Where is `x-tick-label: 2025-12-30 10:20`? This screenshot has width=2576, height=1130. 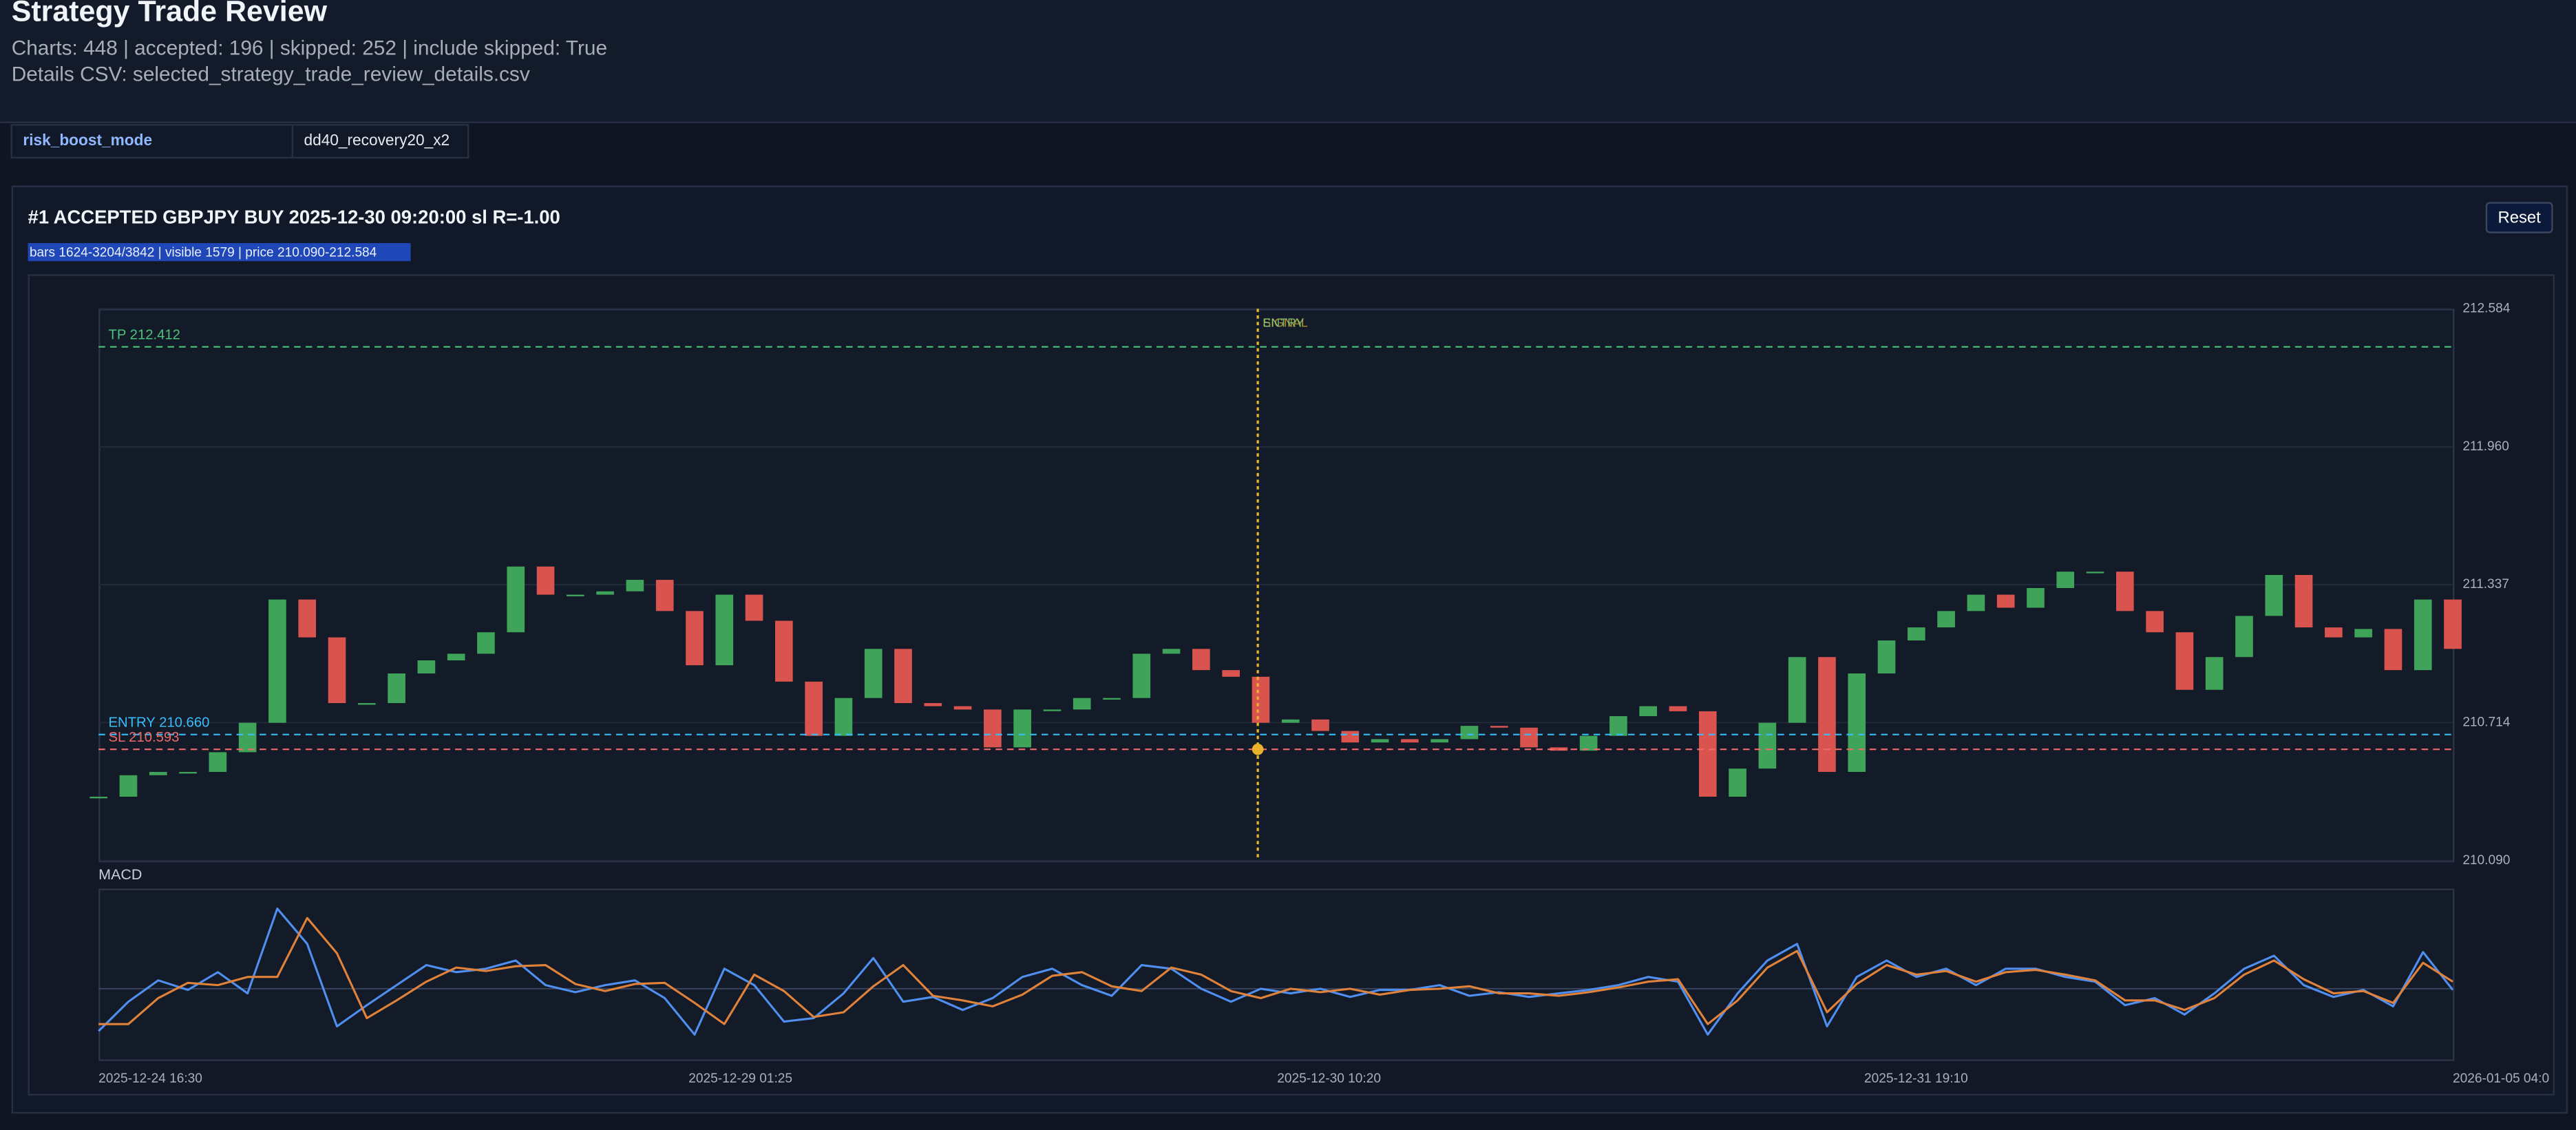 x-tick-label: 2025-12-30 10:20 is located at coordinates (1329, 1078).